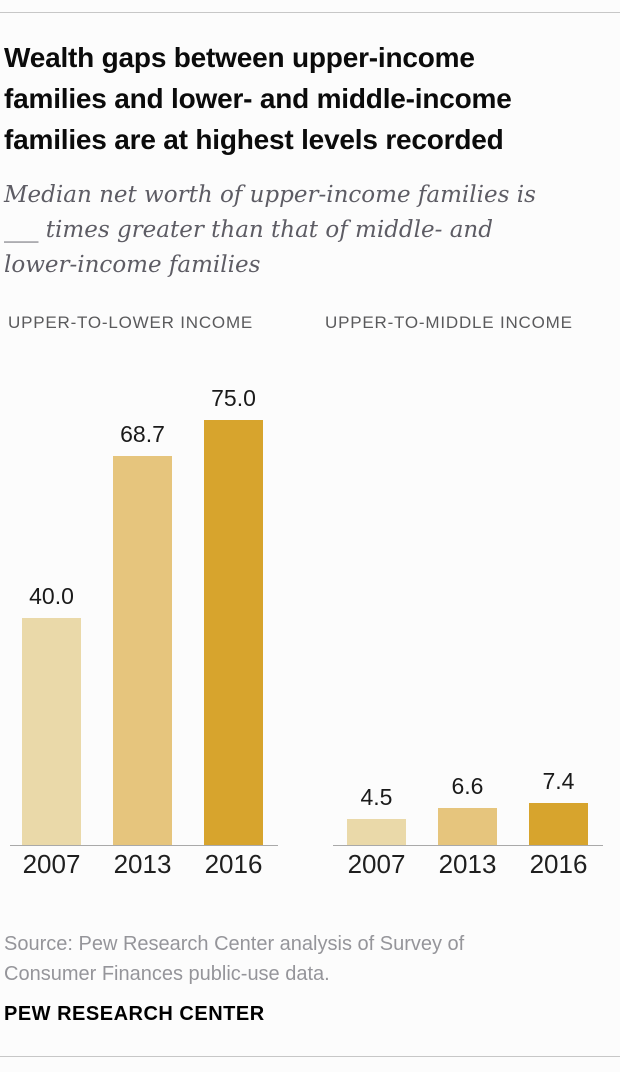 Image resolution: width=620 pixels, height=1072 pixels. I want to click on bar-group-2013: 6.6, so click(467, 809).